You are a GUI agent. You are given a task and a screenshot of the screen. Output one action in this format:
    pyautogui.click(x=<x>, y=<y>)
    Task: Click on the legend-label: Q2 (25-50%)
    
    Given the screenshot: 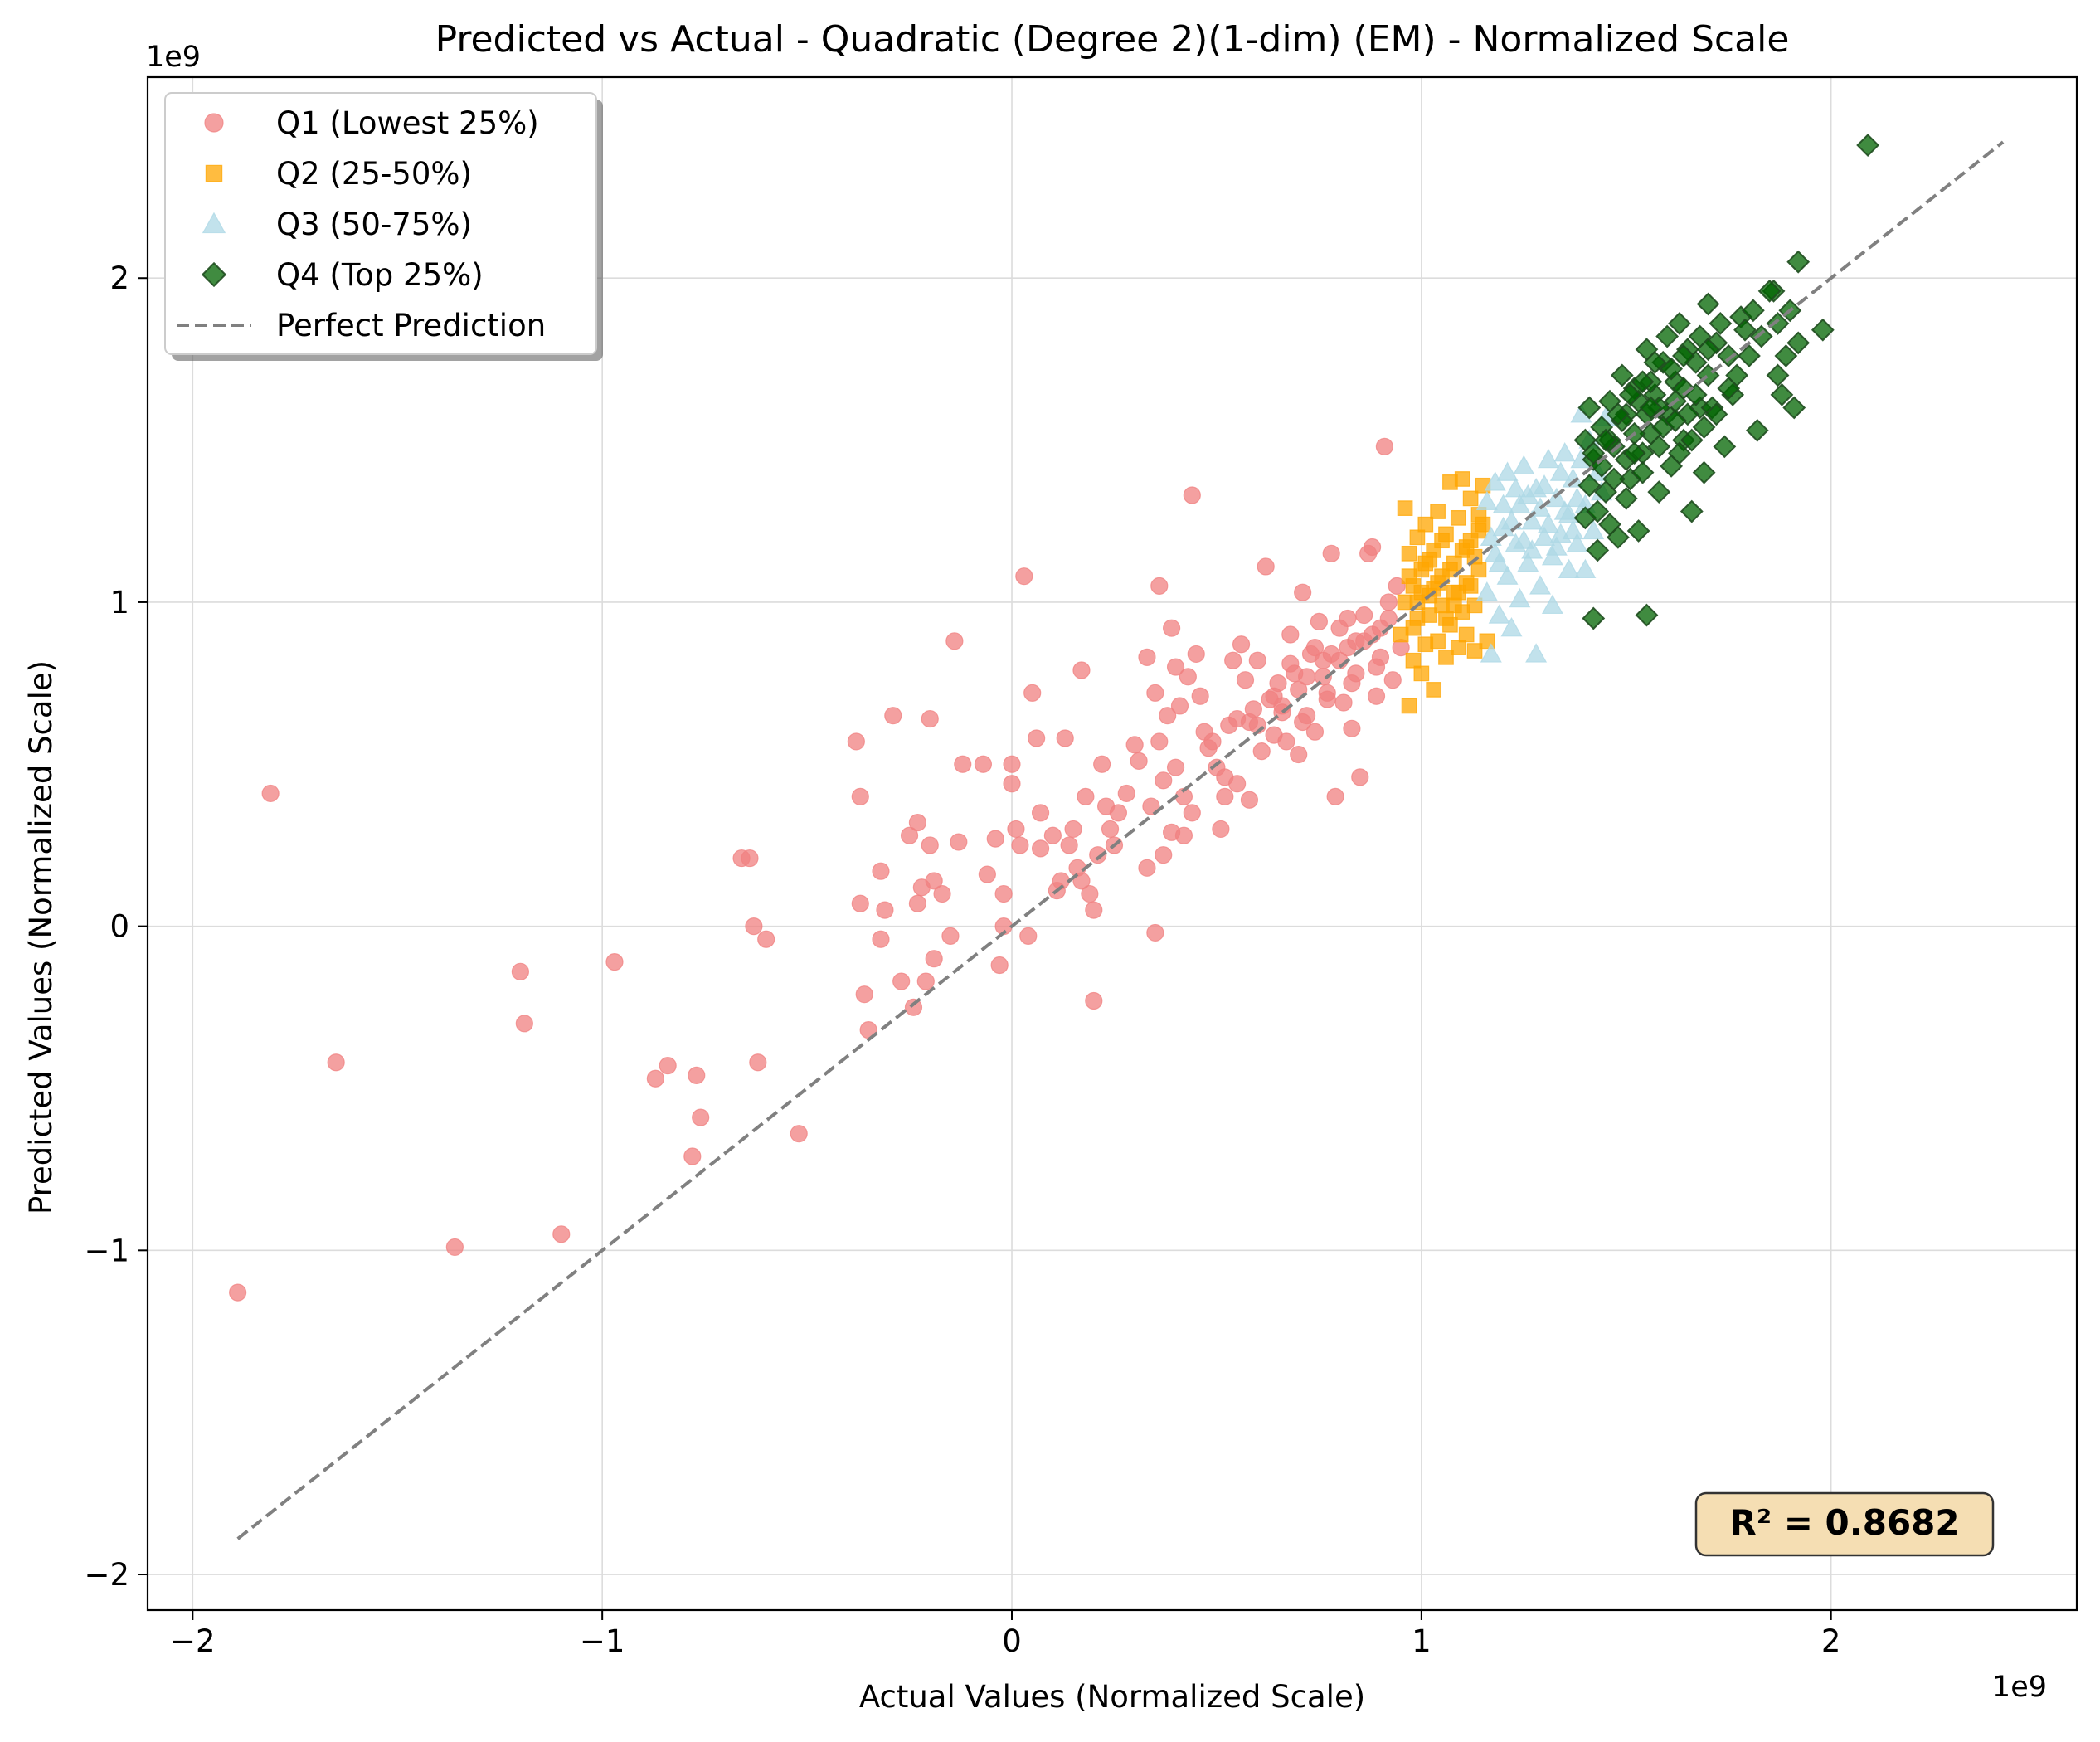 What is the action you would take?
    pyautogui.click(x=374, y=174)
    